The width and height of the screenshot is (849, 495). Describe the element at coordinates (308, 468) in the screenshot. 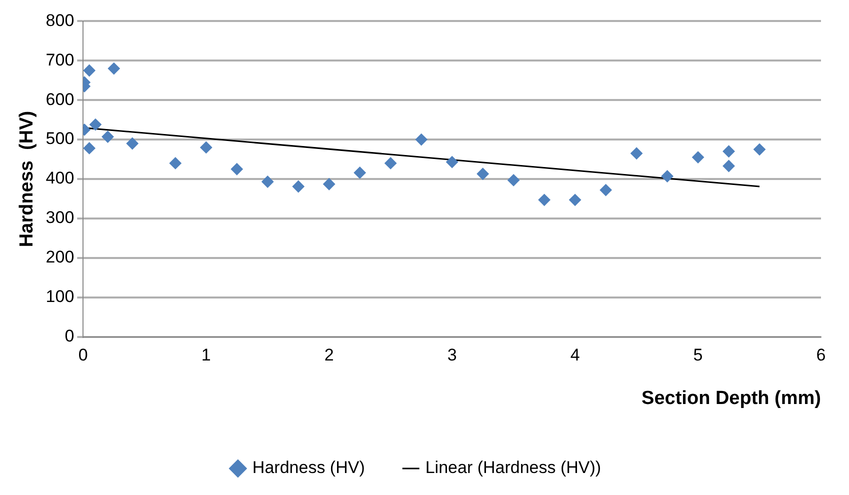

I see `legend-label: Hardness (HV)` at that location.